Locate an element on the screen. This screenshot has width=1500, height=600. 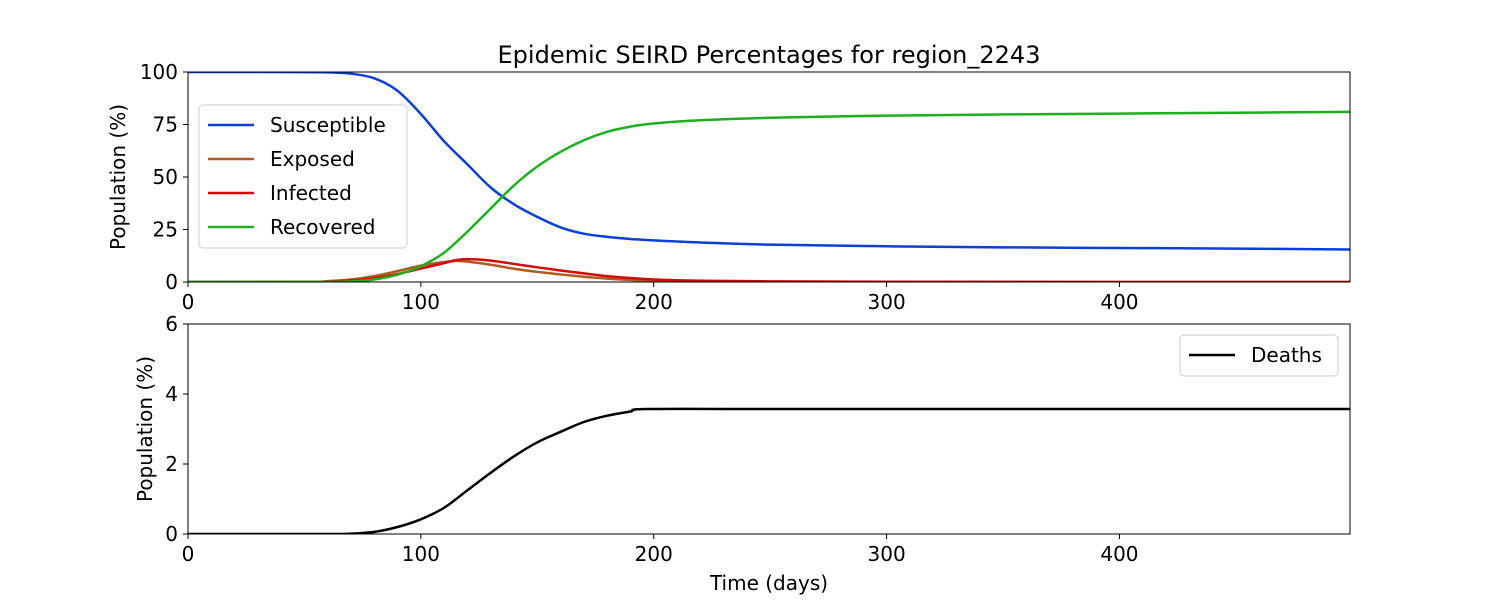
y-tick-label: 25 is located at coordinates (165, 230).